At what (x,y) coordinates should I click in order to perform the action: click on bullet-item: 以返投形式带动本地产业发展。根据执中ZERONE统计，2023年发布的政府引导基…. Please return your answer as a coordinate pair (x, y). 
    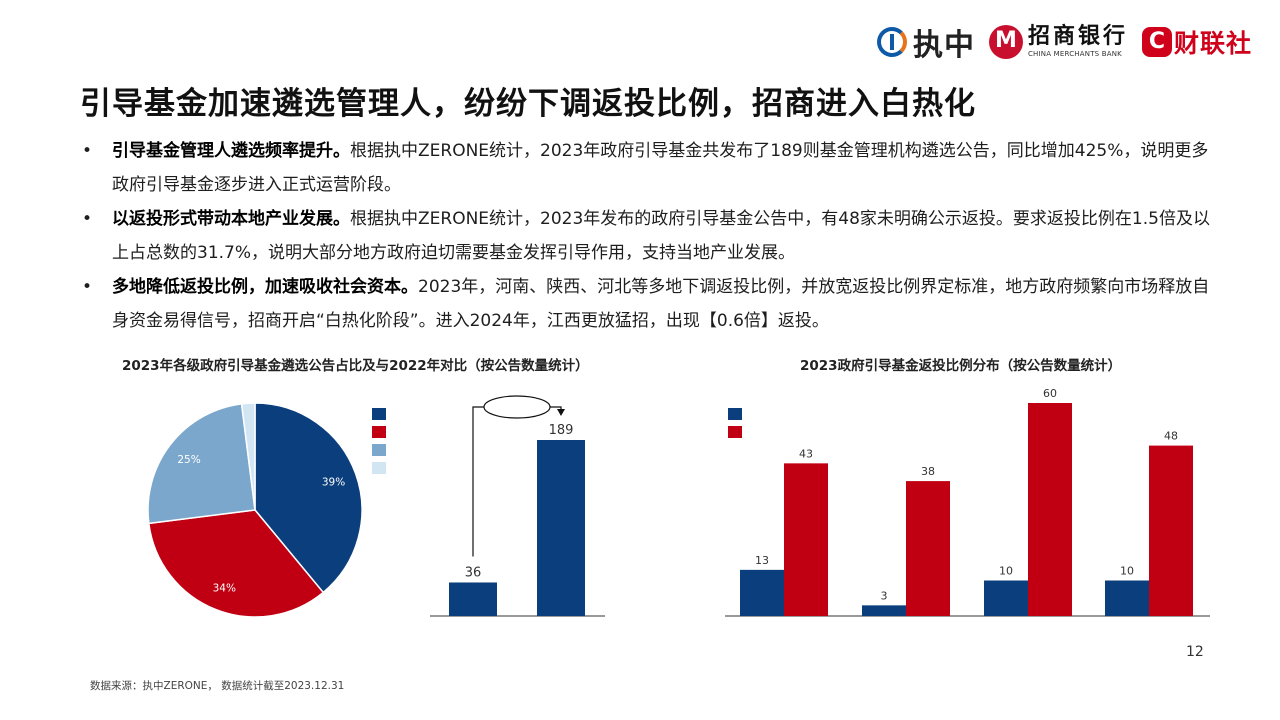
    Looking at the image, I should click on (647, 236).